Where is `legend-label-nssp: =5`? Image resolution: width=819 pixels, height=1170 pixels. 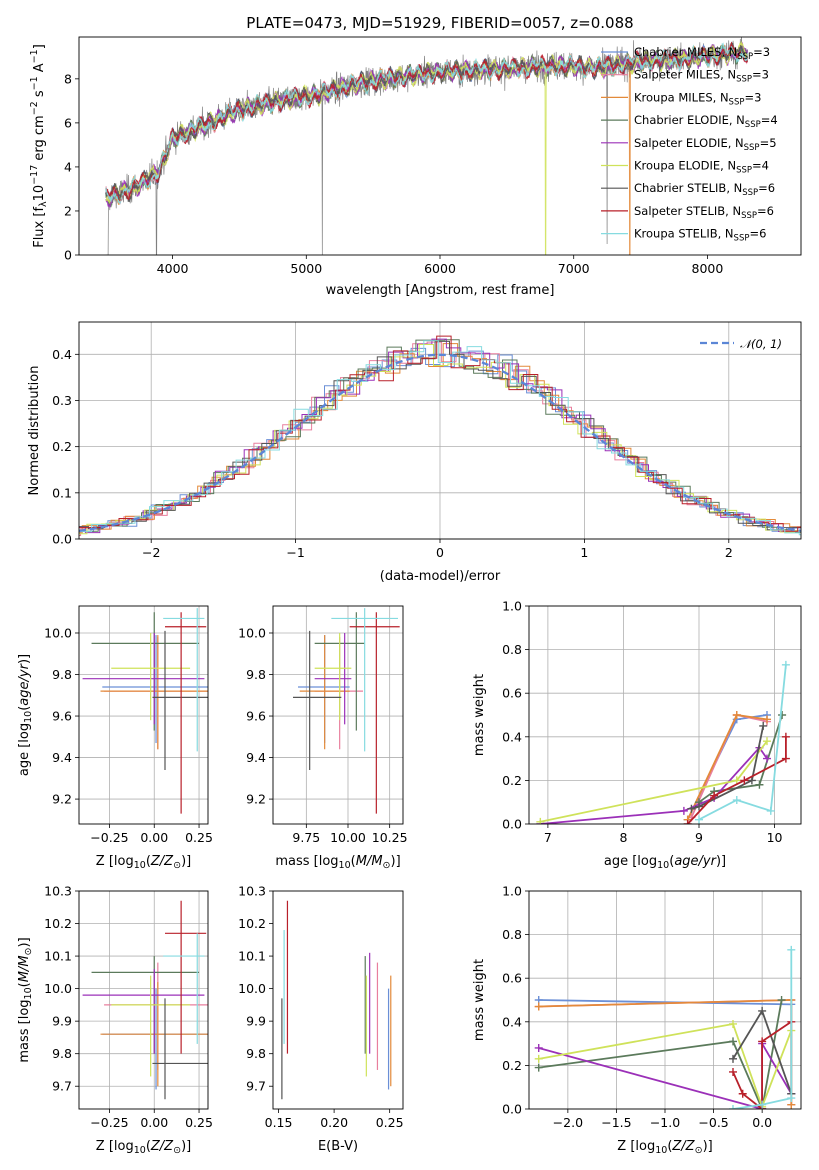 legend-label-nssp: =5 is located at coordinates (768, 143).